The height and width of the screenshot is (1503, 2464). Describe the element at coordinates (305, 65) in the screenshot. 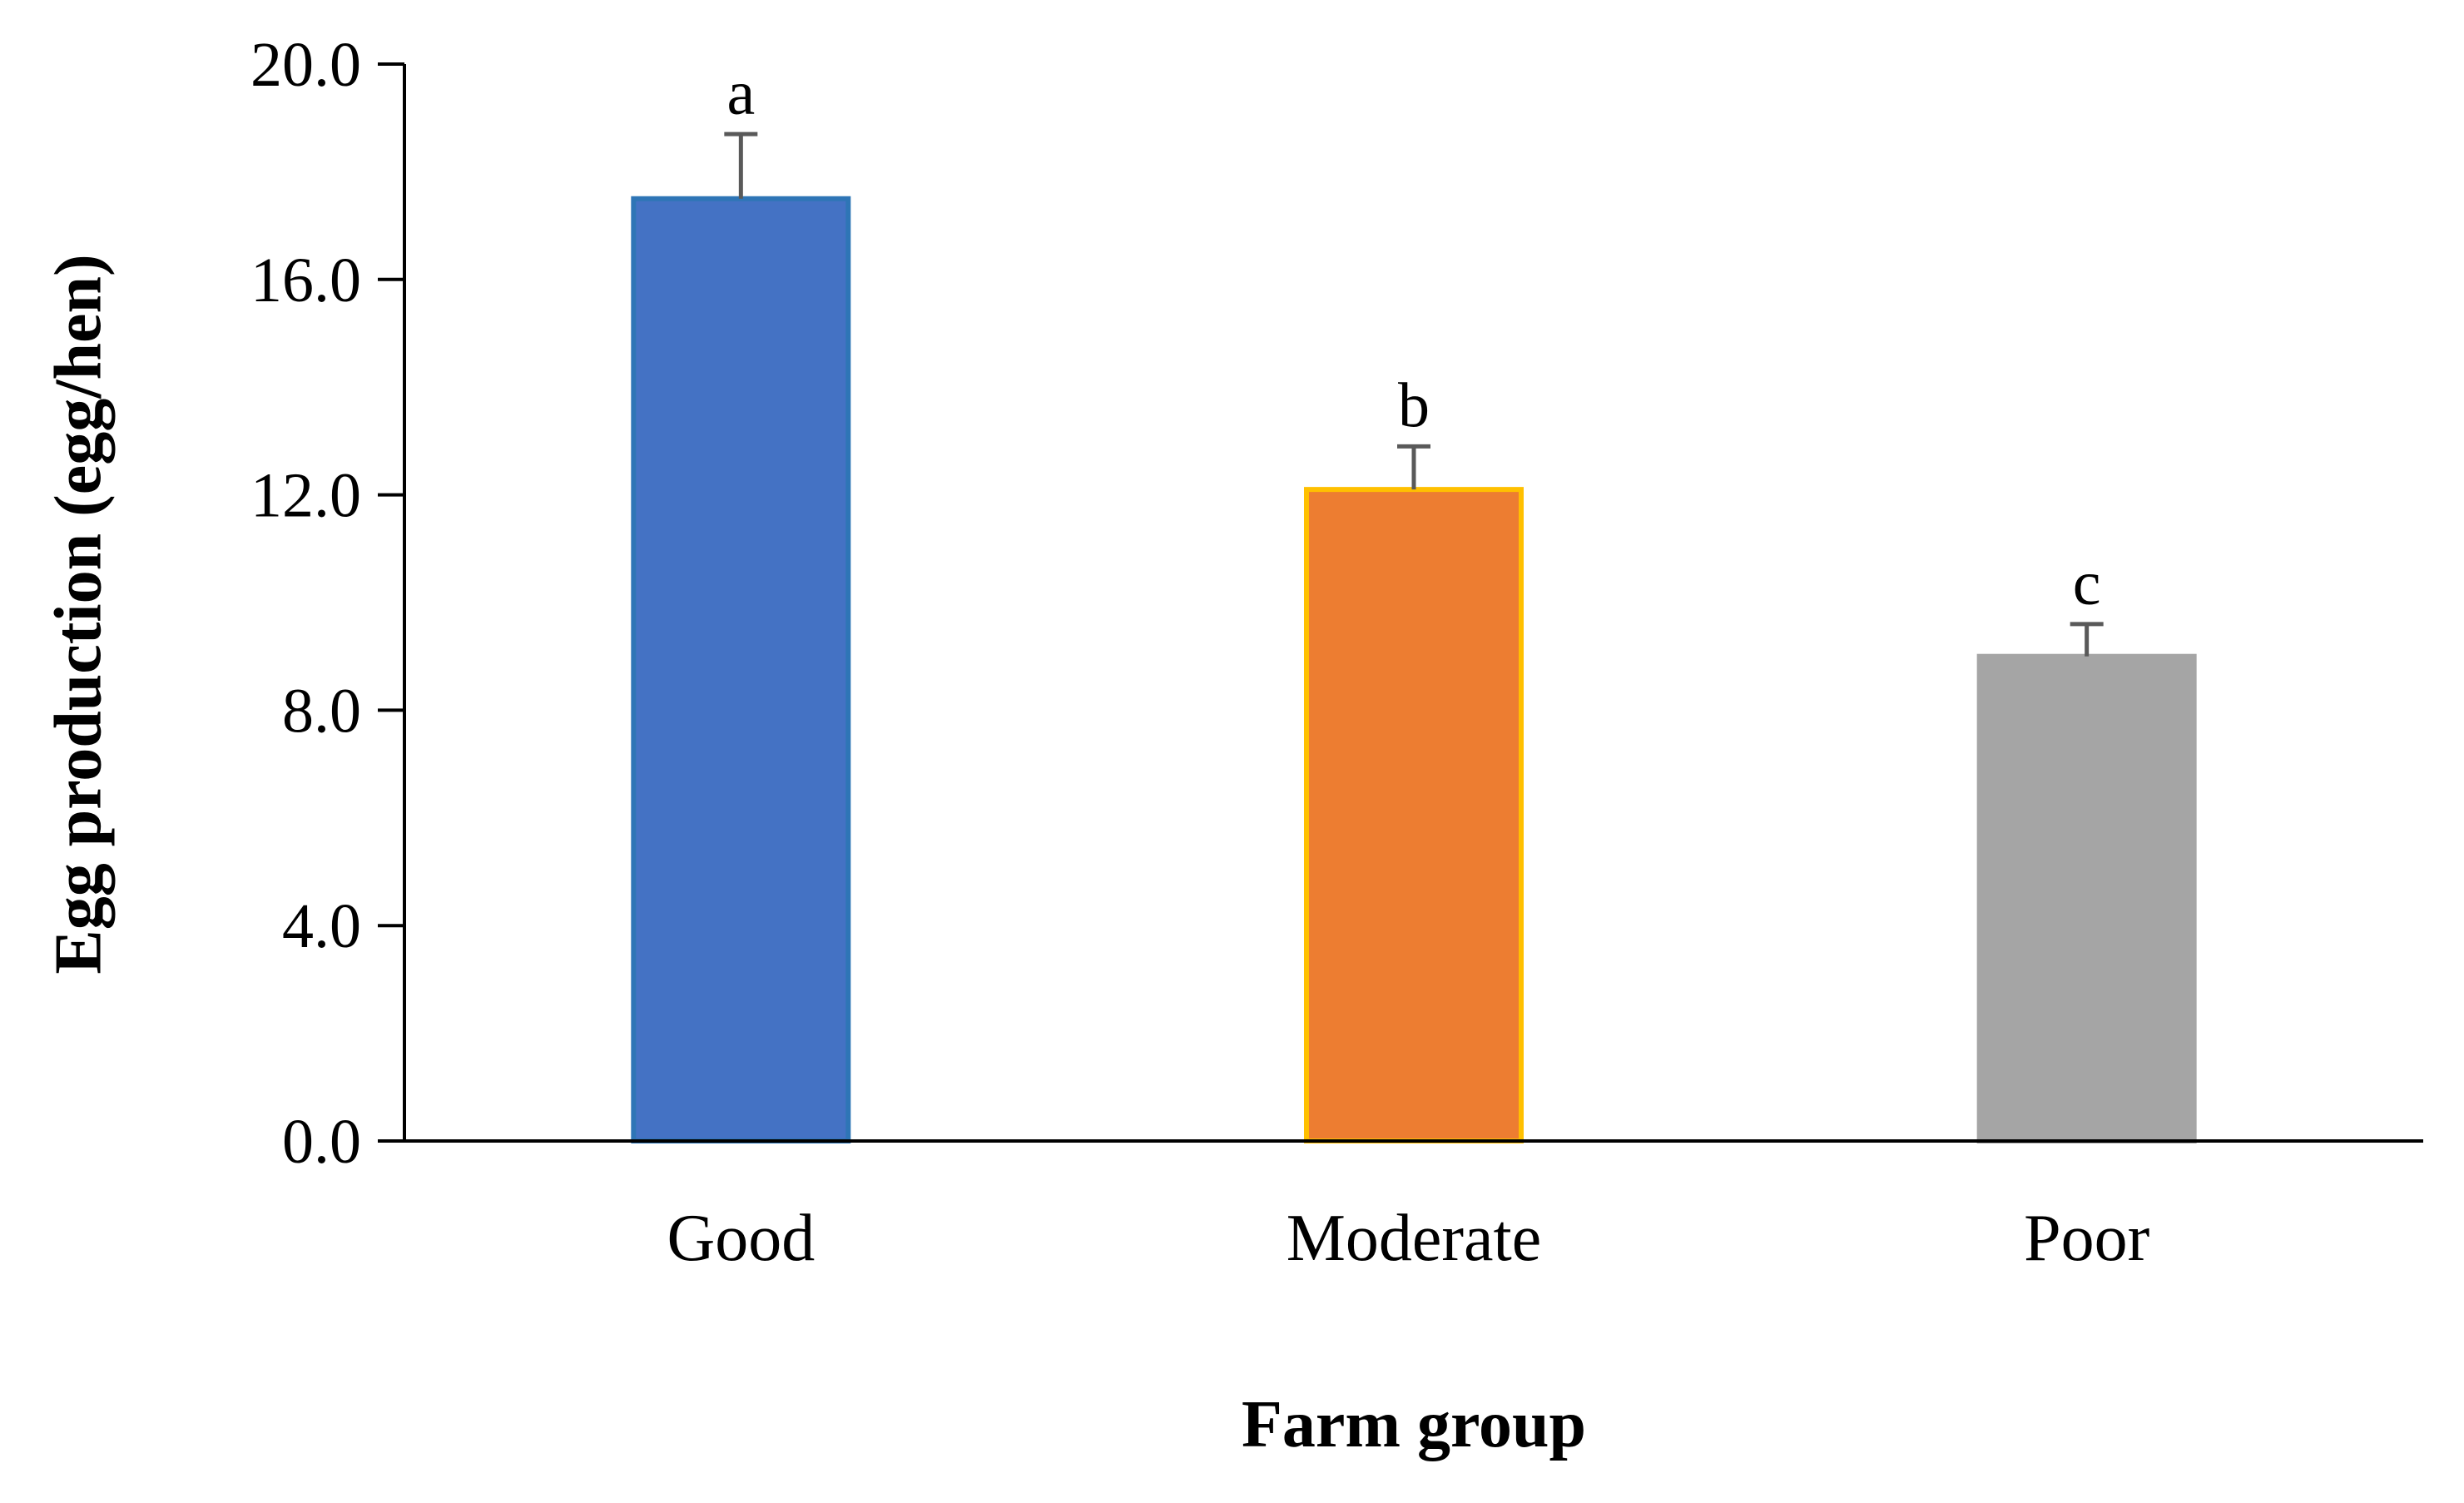

I see `y-tick-label: 20.0` at that location.